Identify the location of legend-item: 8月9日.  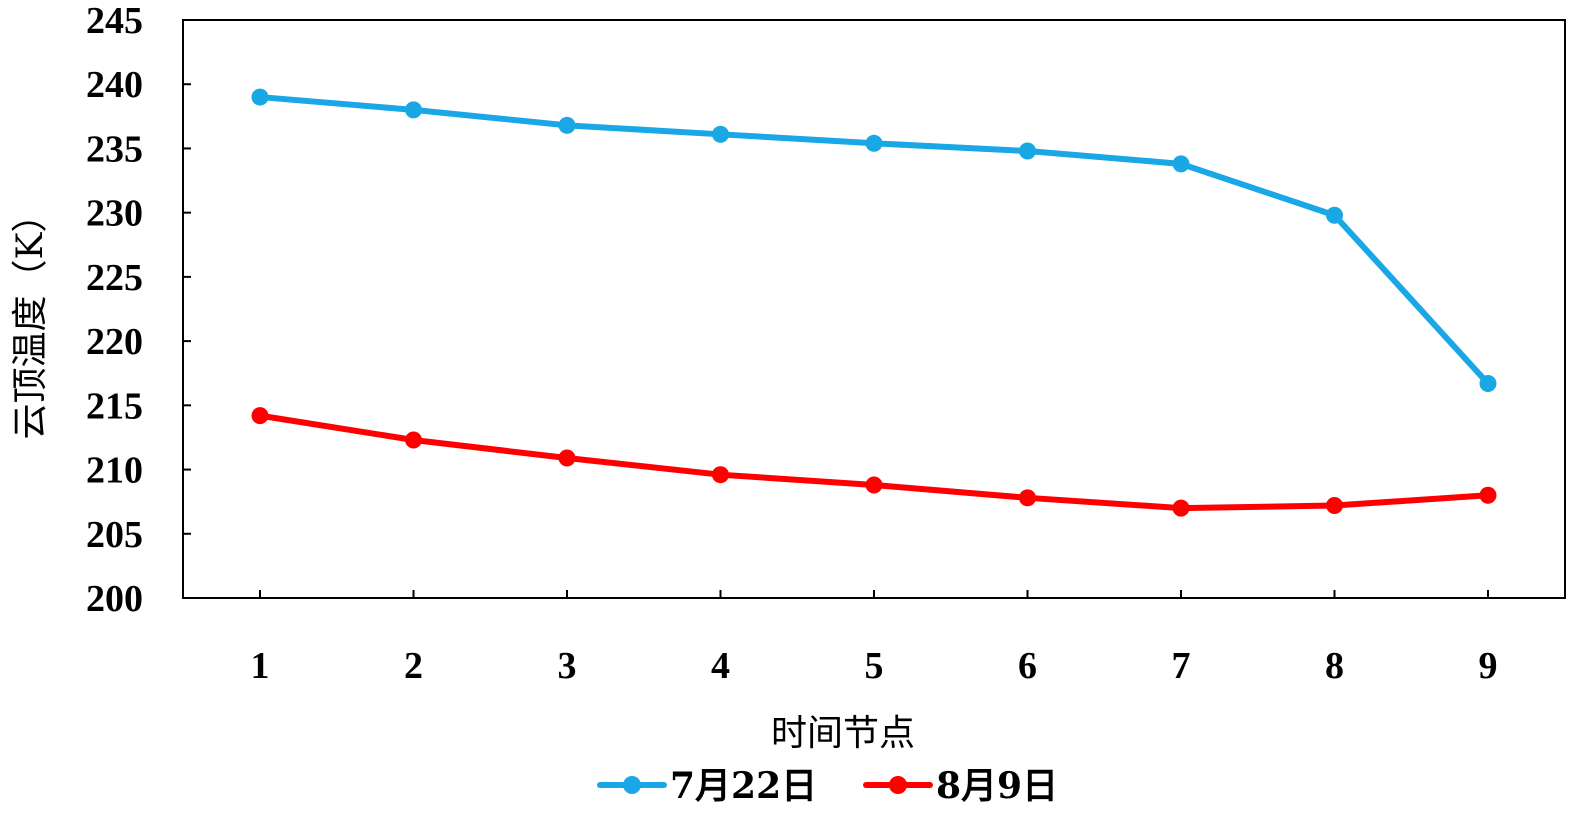
(960, 786).